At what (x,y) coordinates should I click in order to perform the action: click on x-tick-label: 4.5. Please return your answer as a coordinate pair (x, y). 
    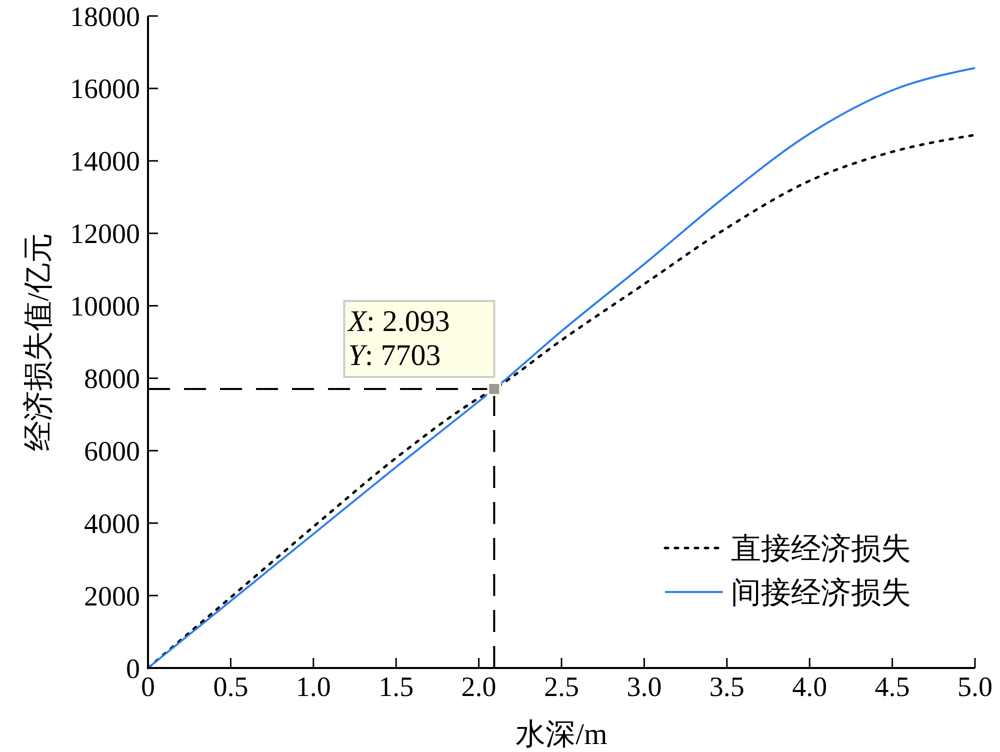
    Looking at the image, I should click on (892, 687).